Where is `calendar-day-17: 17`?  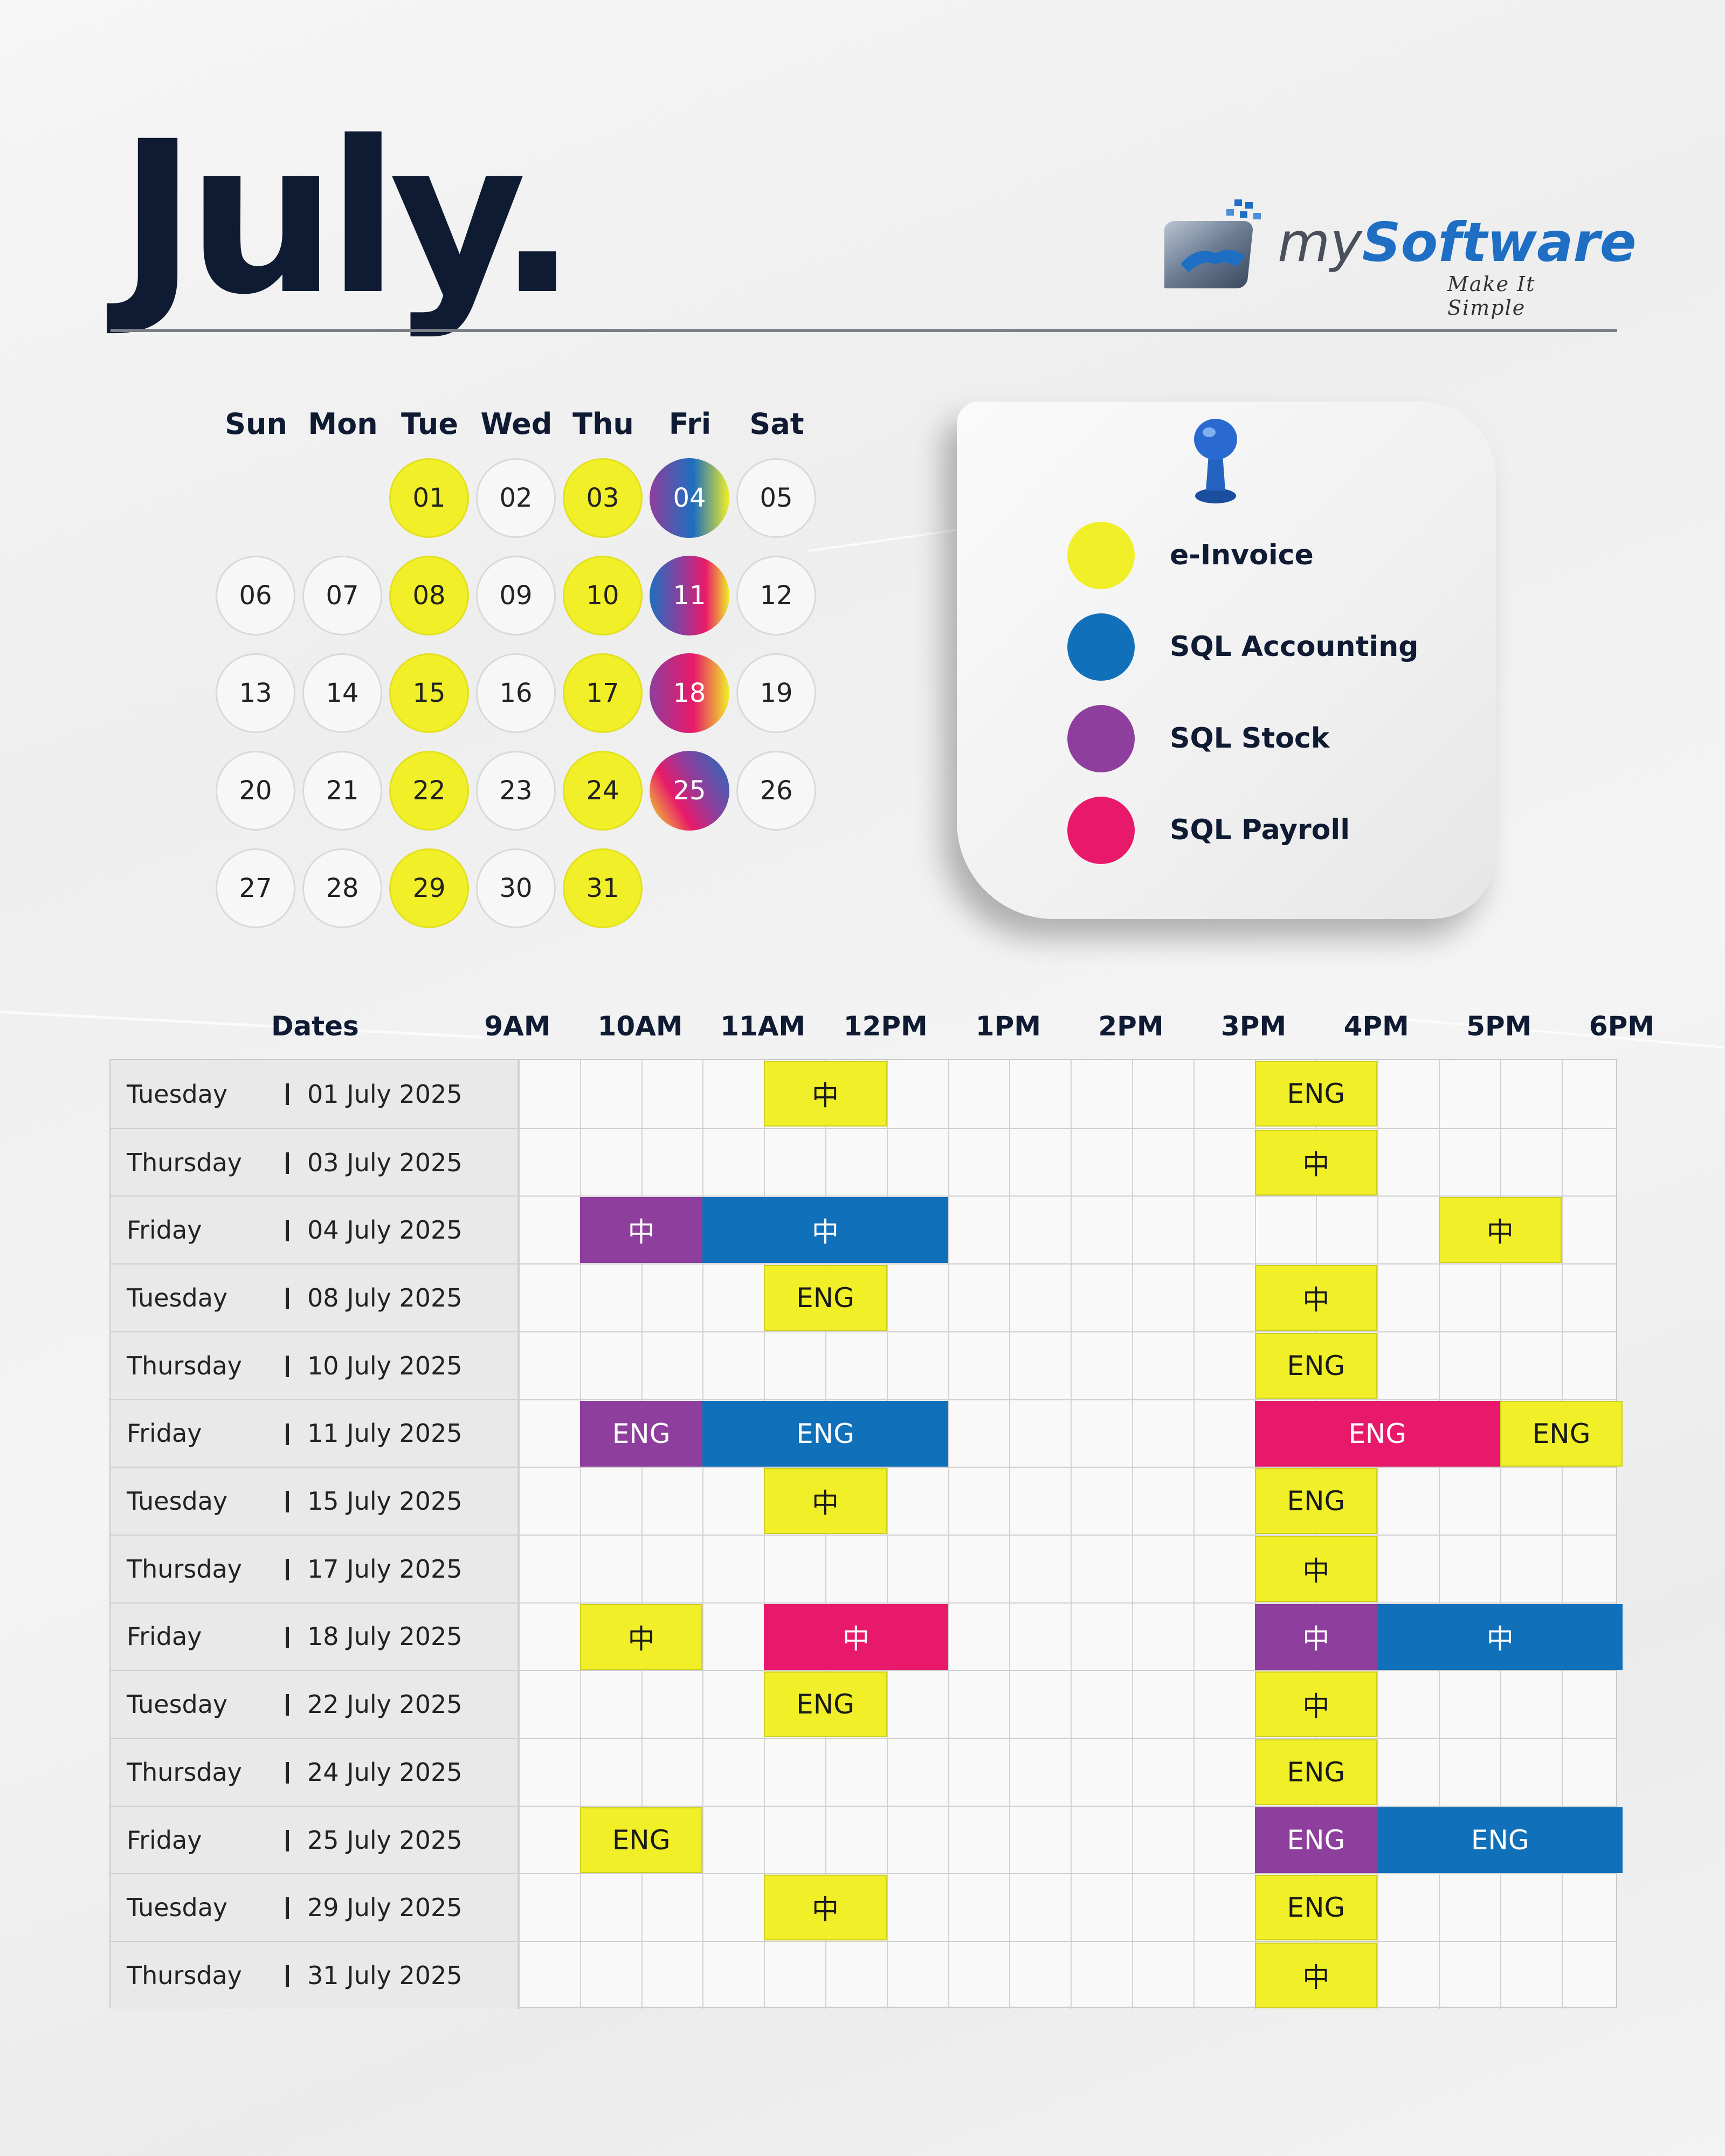
calendar-day-17: 17 is located at coordinates (603, 693).